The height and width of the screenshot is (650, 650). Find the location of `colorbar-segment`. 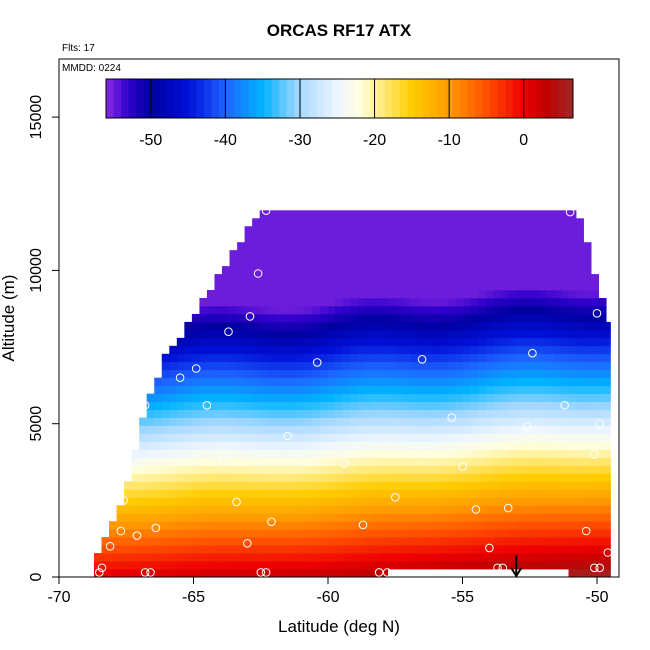

colorbar-segment is located at coordinates (132, 98).